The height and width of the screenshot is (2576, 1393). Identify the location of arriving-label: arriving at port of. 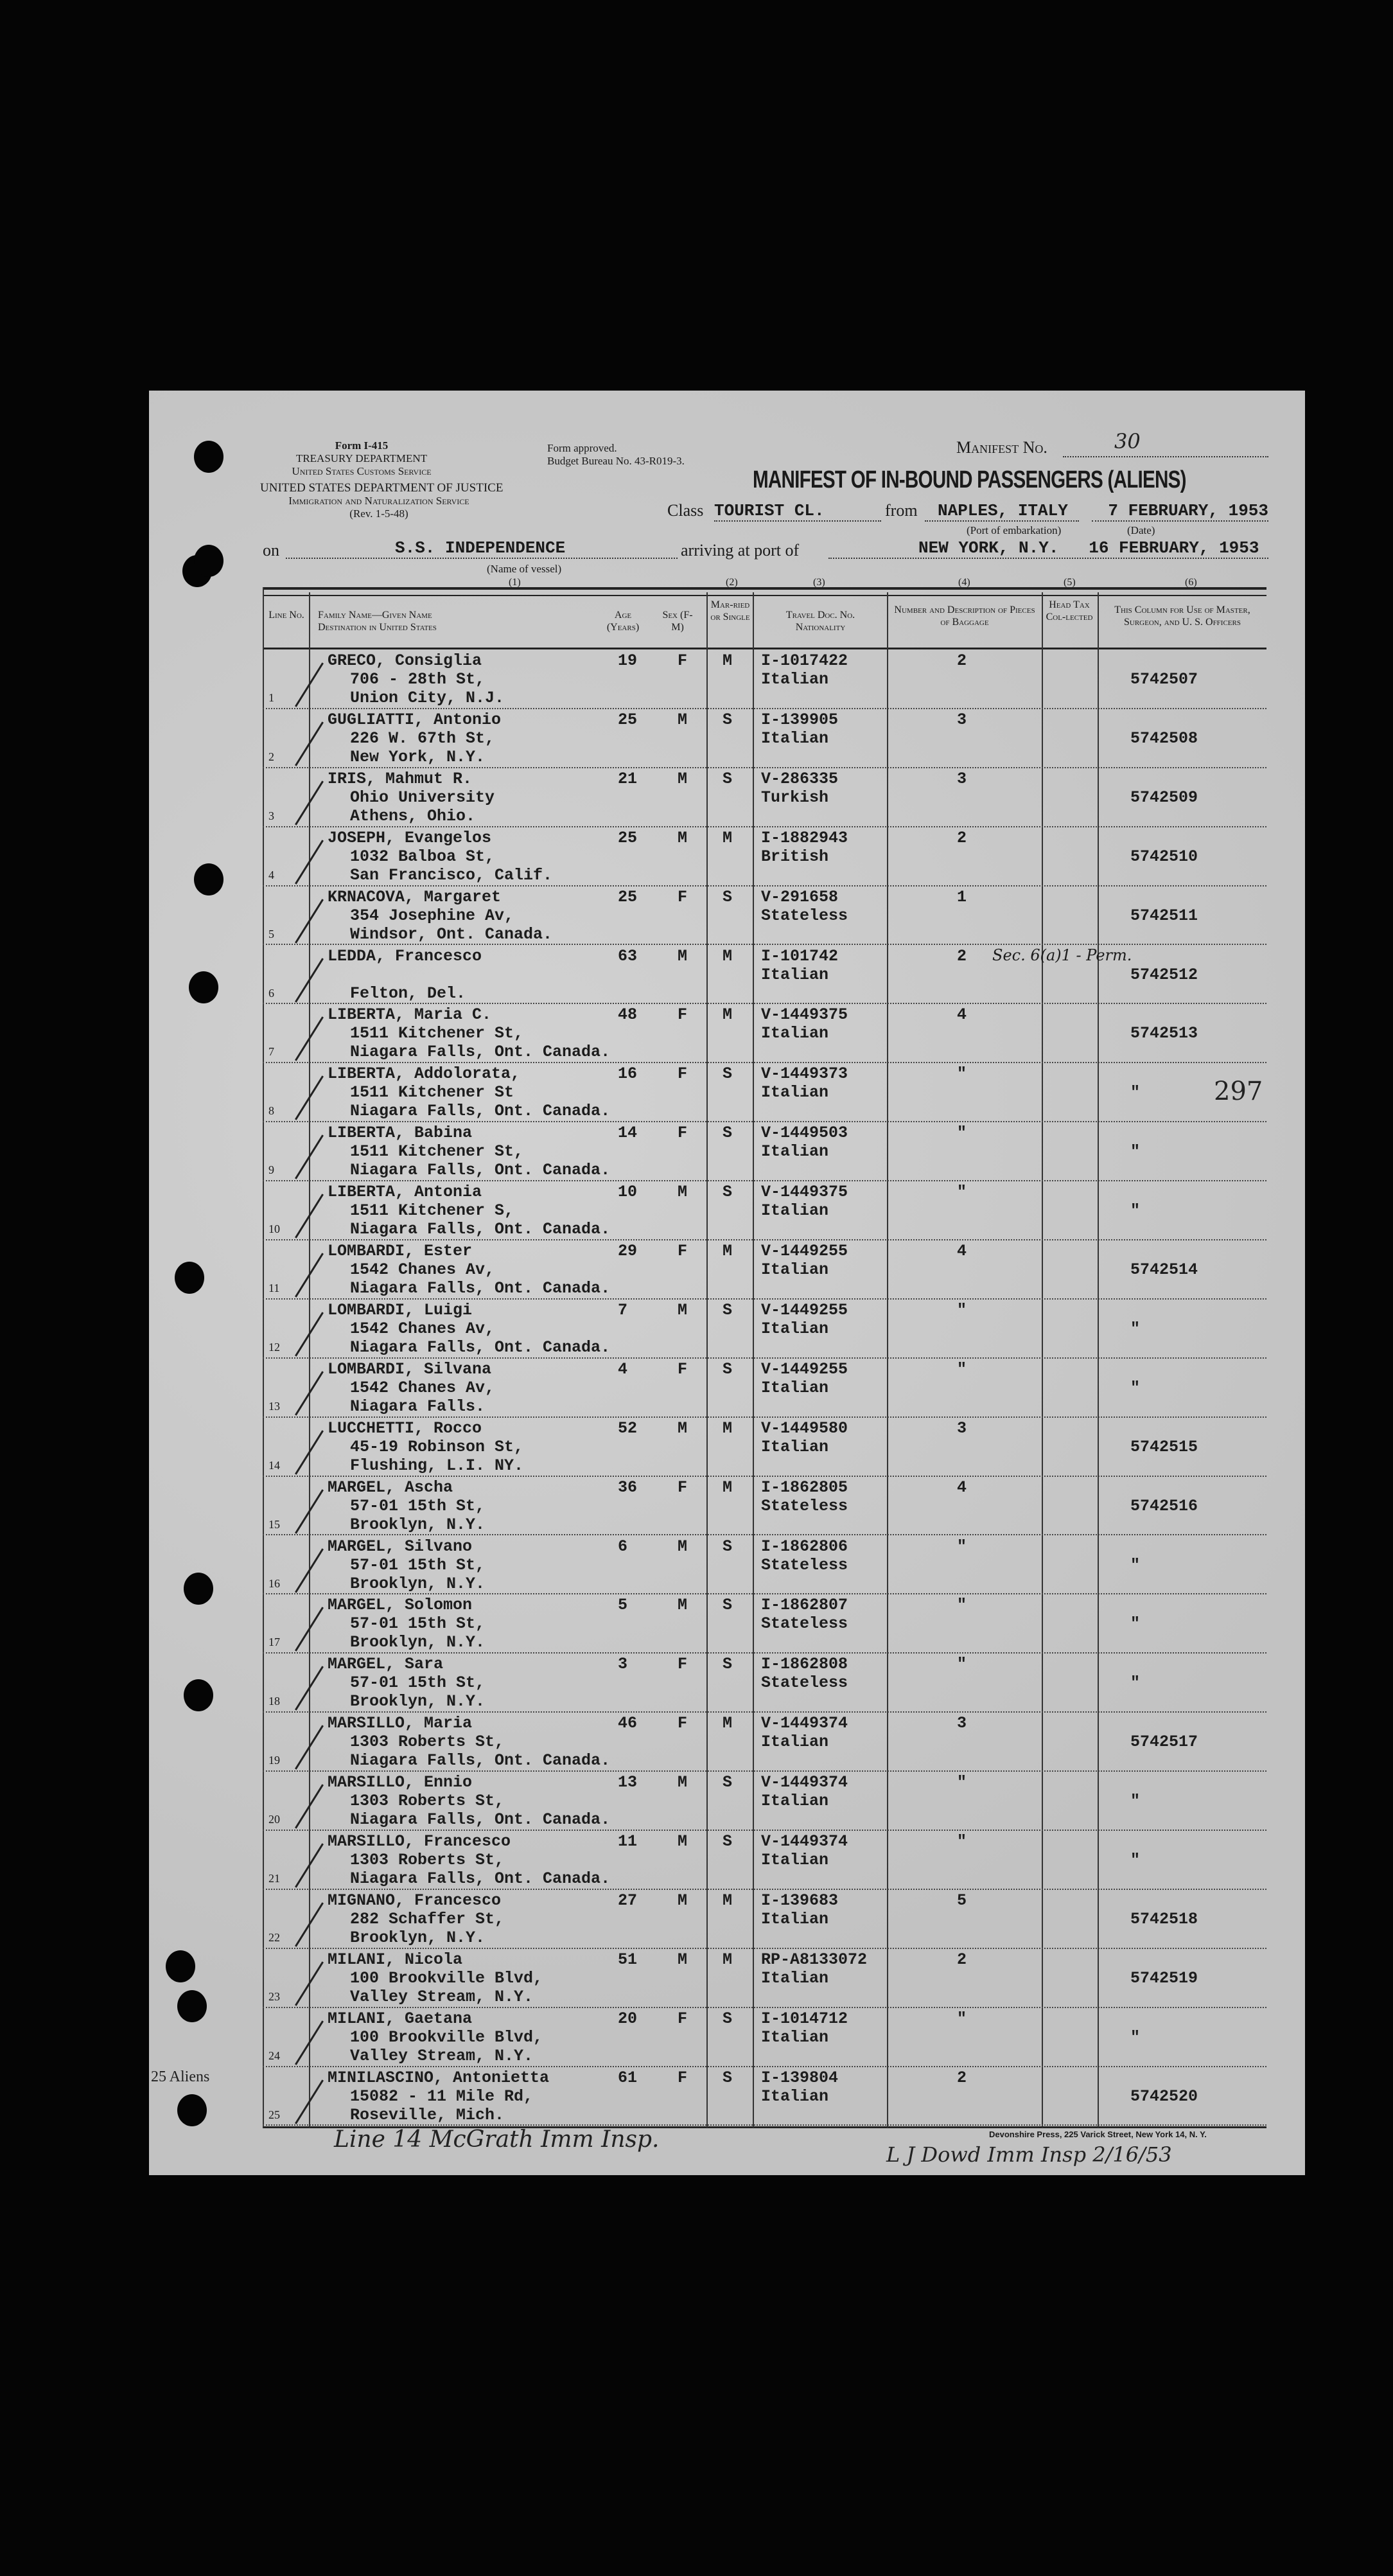
(740, 550).